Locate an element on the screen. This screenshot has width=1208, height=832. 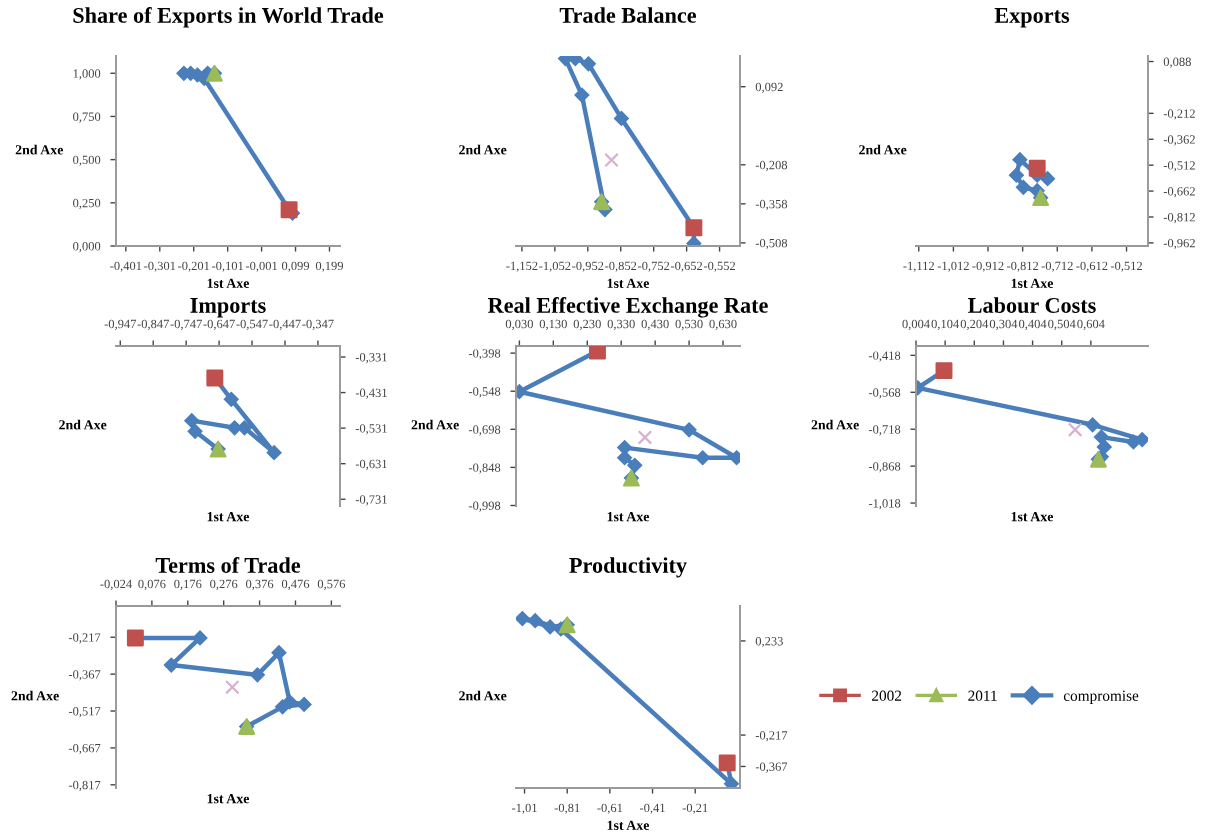
chart-title: Productivity is located at coordinates (628, 567).